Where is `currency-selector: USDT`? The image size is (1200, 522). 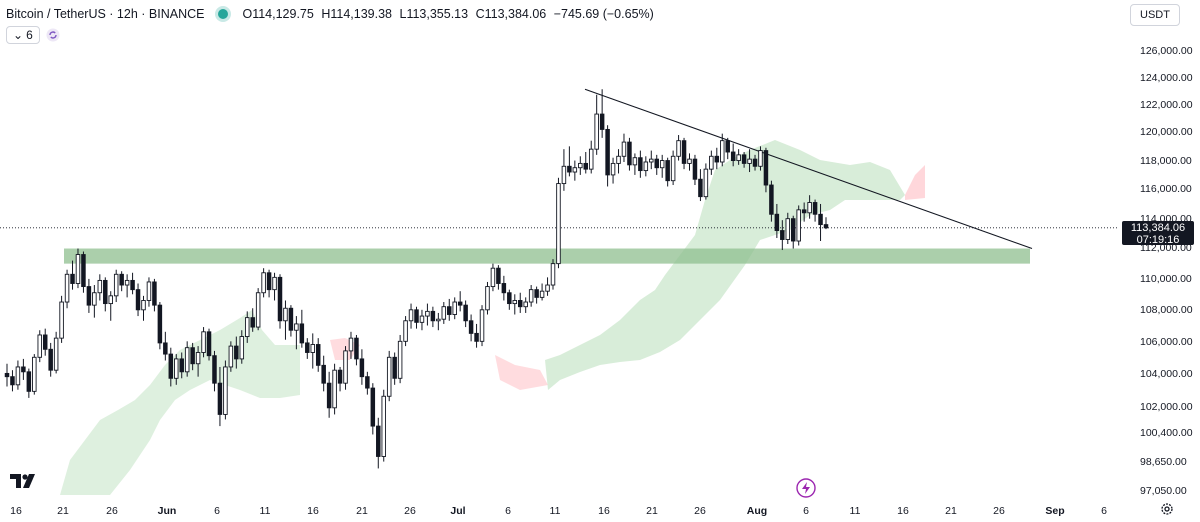
currency-selector: USDT is located at coordinates (1155, 15).